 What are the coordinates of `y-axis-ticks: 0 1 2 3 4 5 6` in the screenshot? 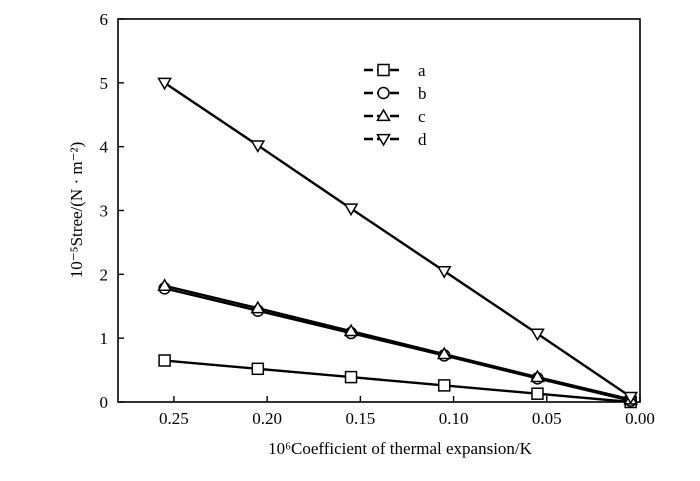 It's located at (112, 211).